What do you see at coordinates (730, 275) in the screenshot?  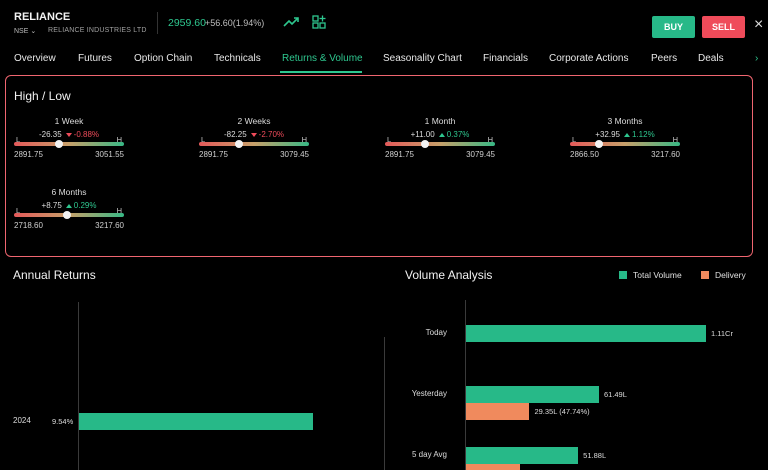 I see `legend-label: Delivery` at bounding box center [730, 275].